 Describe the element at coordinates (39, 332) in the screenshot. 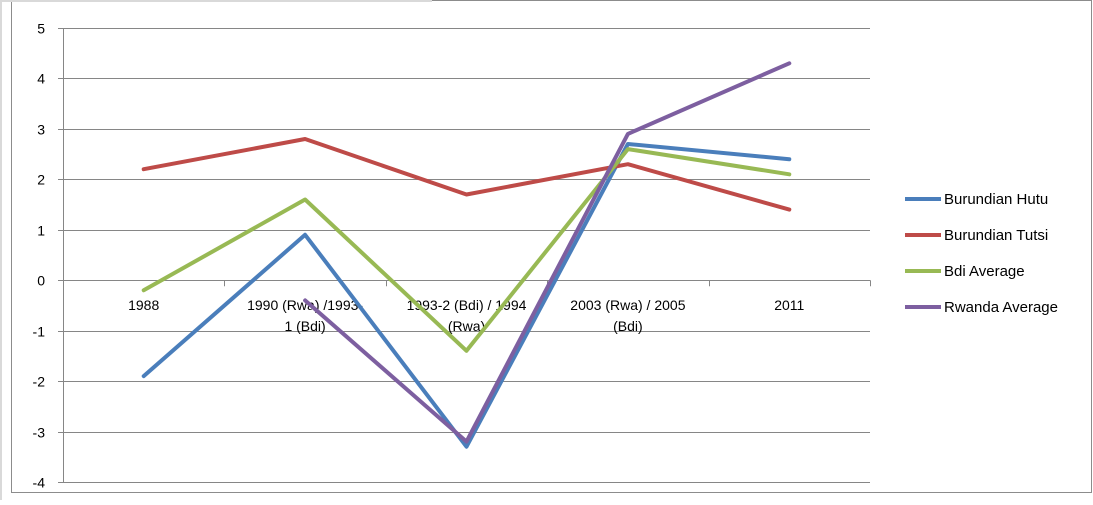

I see `y-tick-label: -1` at that location.